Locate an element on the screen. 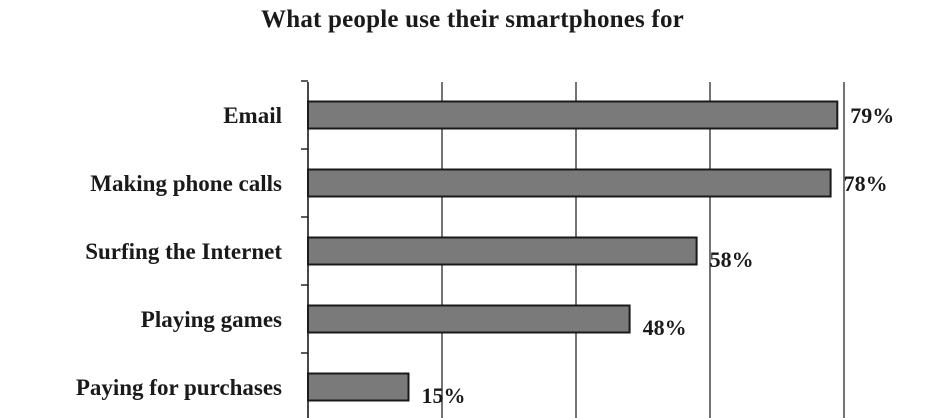 The height and width of the screenshot is (418, 945). data-label: 58% is located at coordinates (732, 259).